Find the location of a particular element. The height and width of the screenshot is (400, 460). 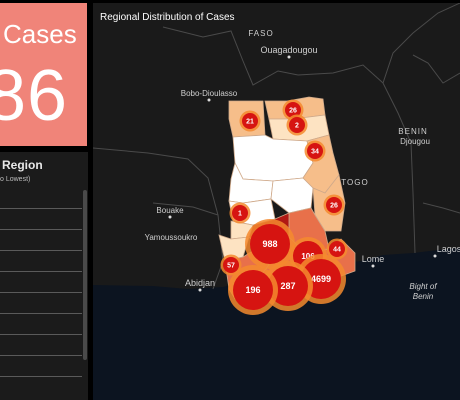

region-list-panel: Region o Lowest) is located at coordinates (44, 276).